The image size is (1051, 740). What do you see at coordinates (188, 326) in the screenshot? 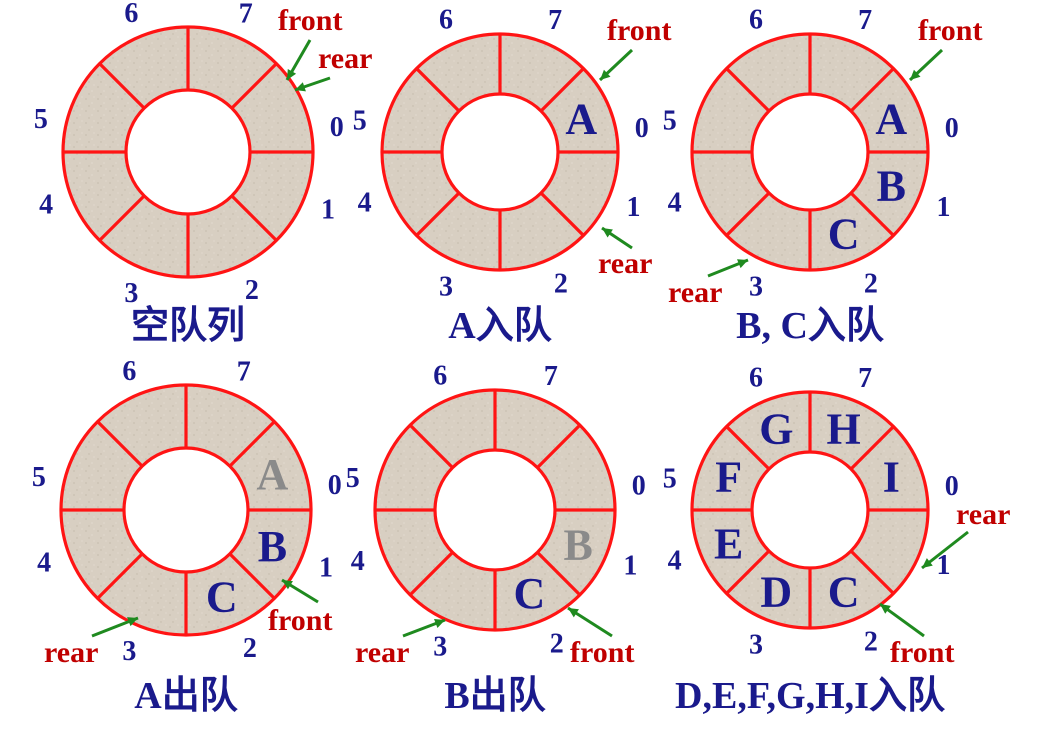
I see `panel-caption: 空队列` at bounding box center [188, 326].